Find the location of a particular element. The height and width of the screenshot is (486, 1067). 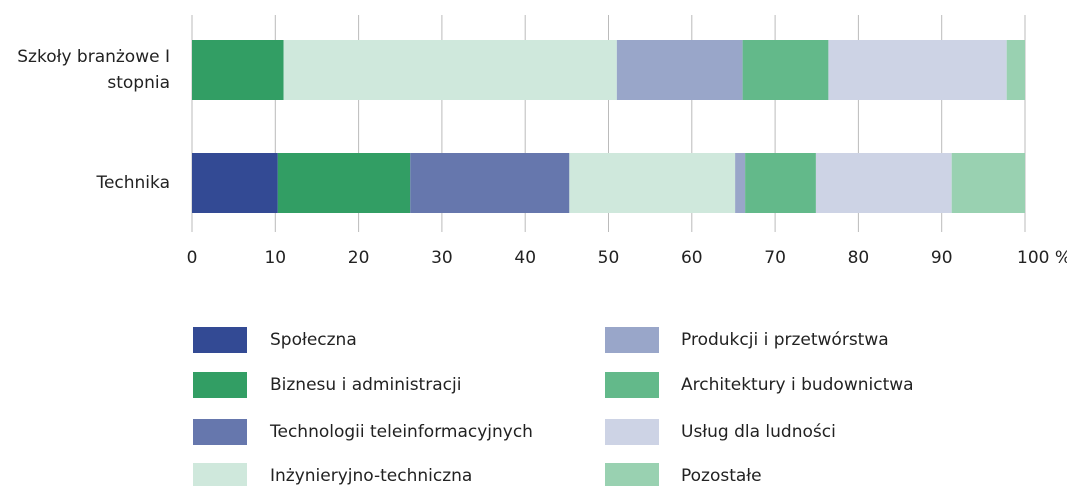

x-tick-label: 30 is located at coordinates (442, 258).